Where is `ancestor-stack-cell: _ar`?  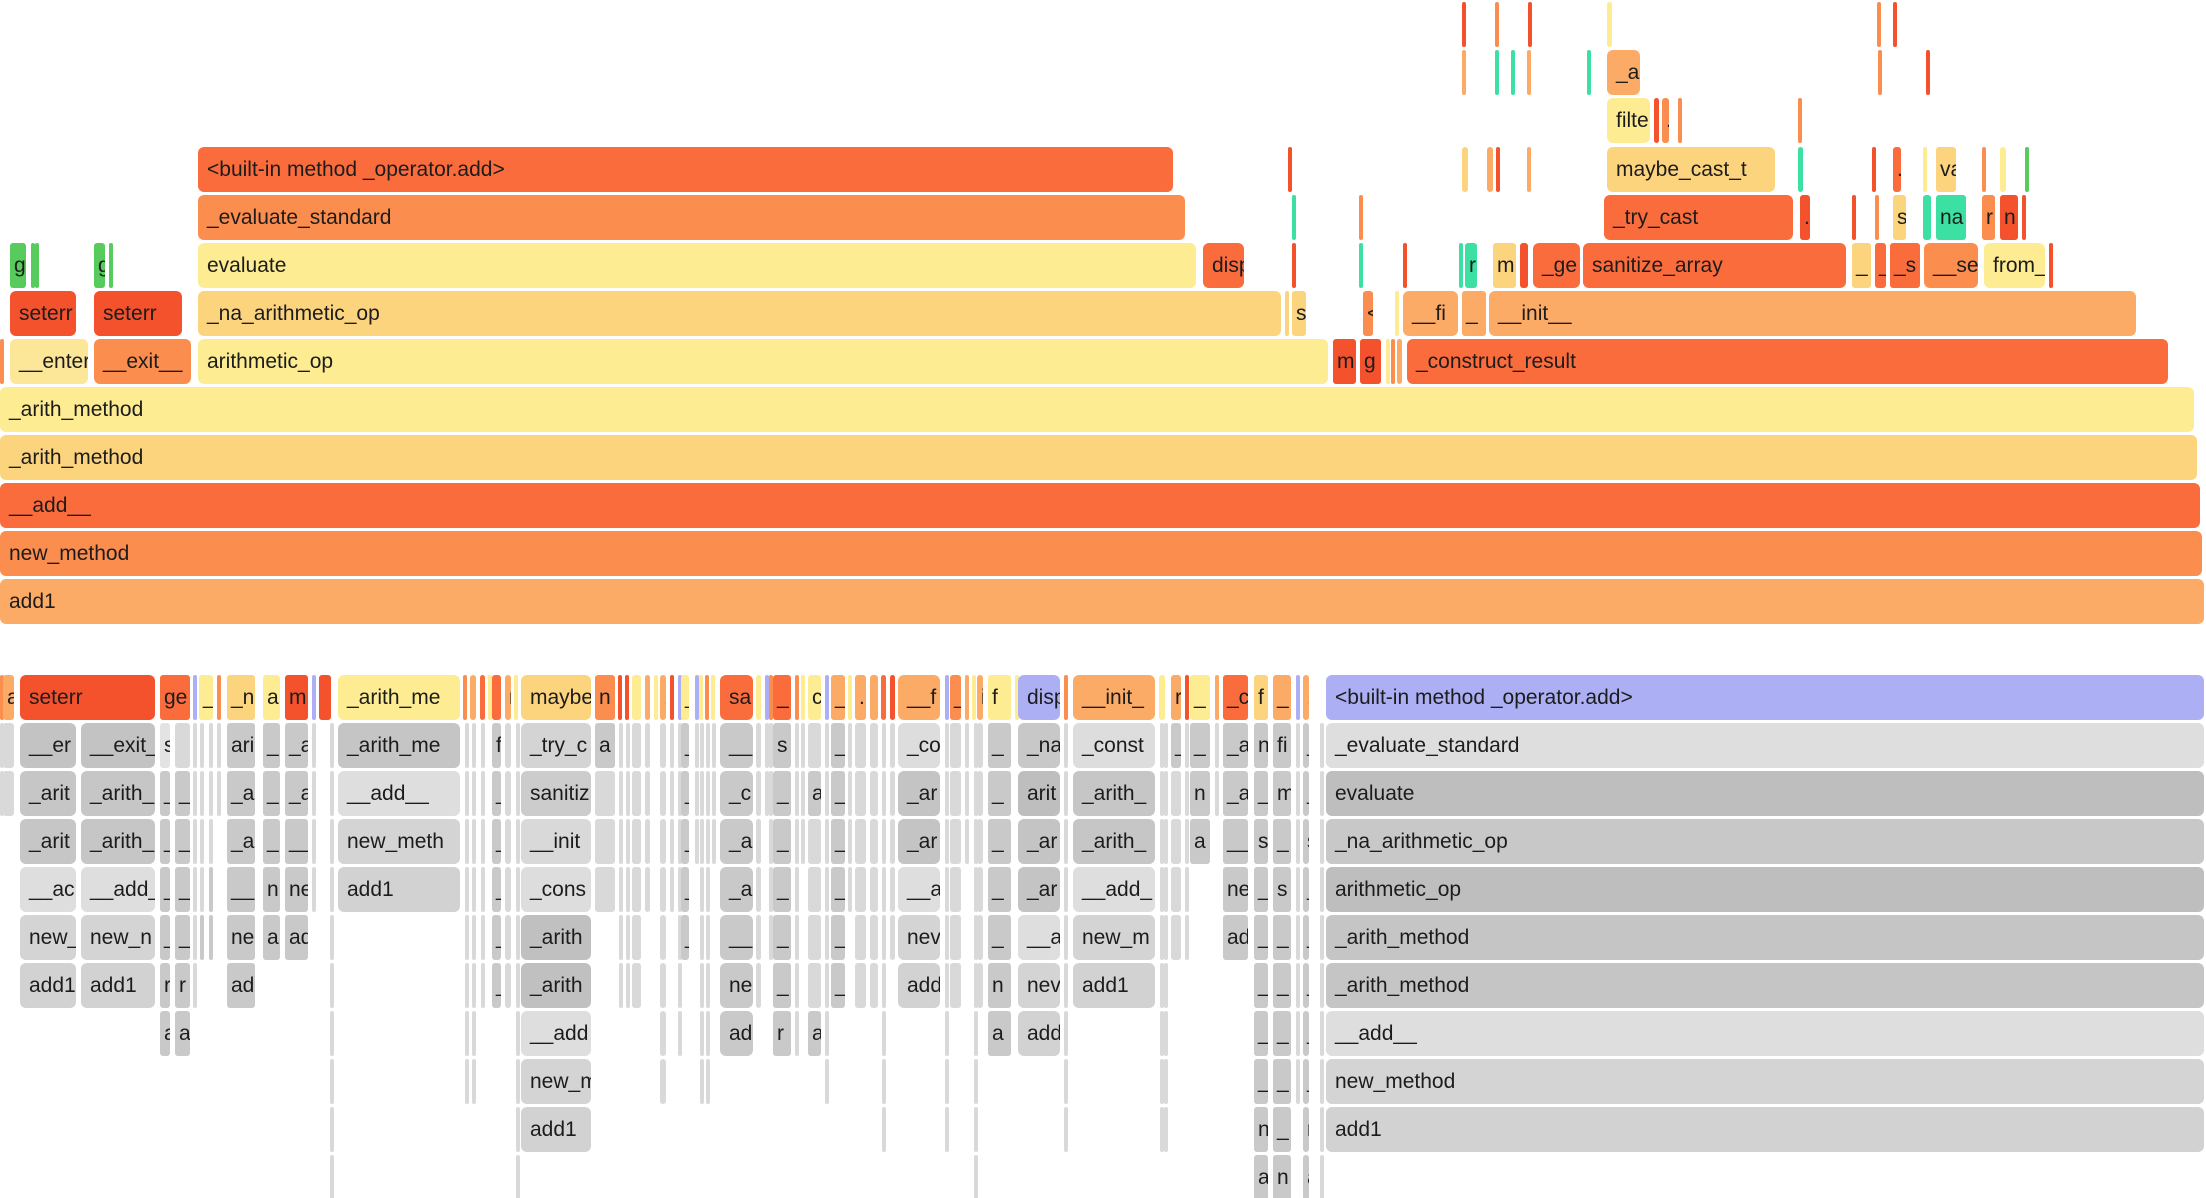 ancestor-stack-cell: _ar is located at coordinates (1039, 889).